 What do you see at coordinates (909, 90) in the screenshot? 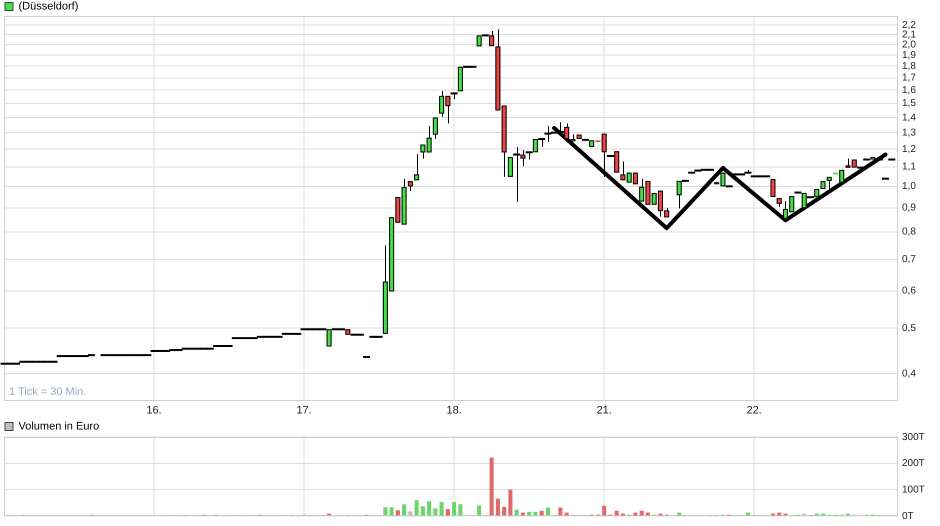
I see `y-tick-label: 1,6` at bounding box center [909, 90].